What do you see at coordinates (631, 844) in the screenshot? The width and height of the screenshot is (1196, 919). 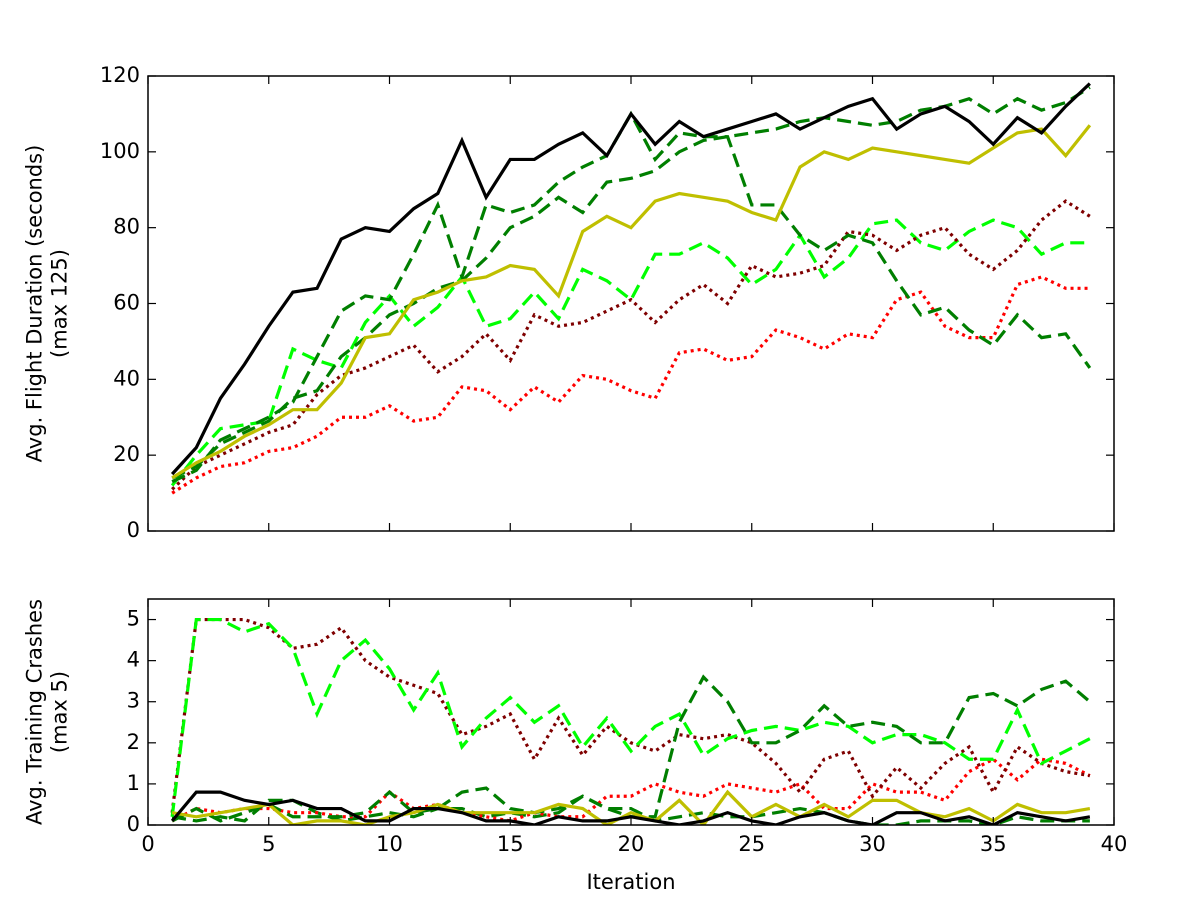 I see `x-tick-label: 20` at bounding box center [631, 844].